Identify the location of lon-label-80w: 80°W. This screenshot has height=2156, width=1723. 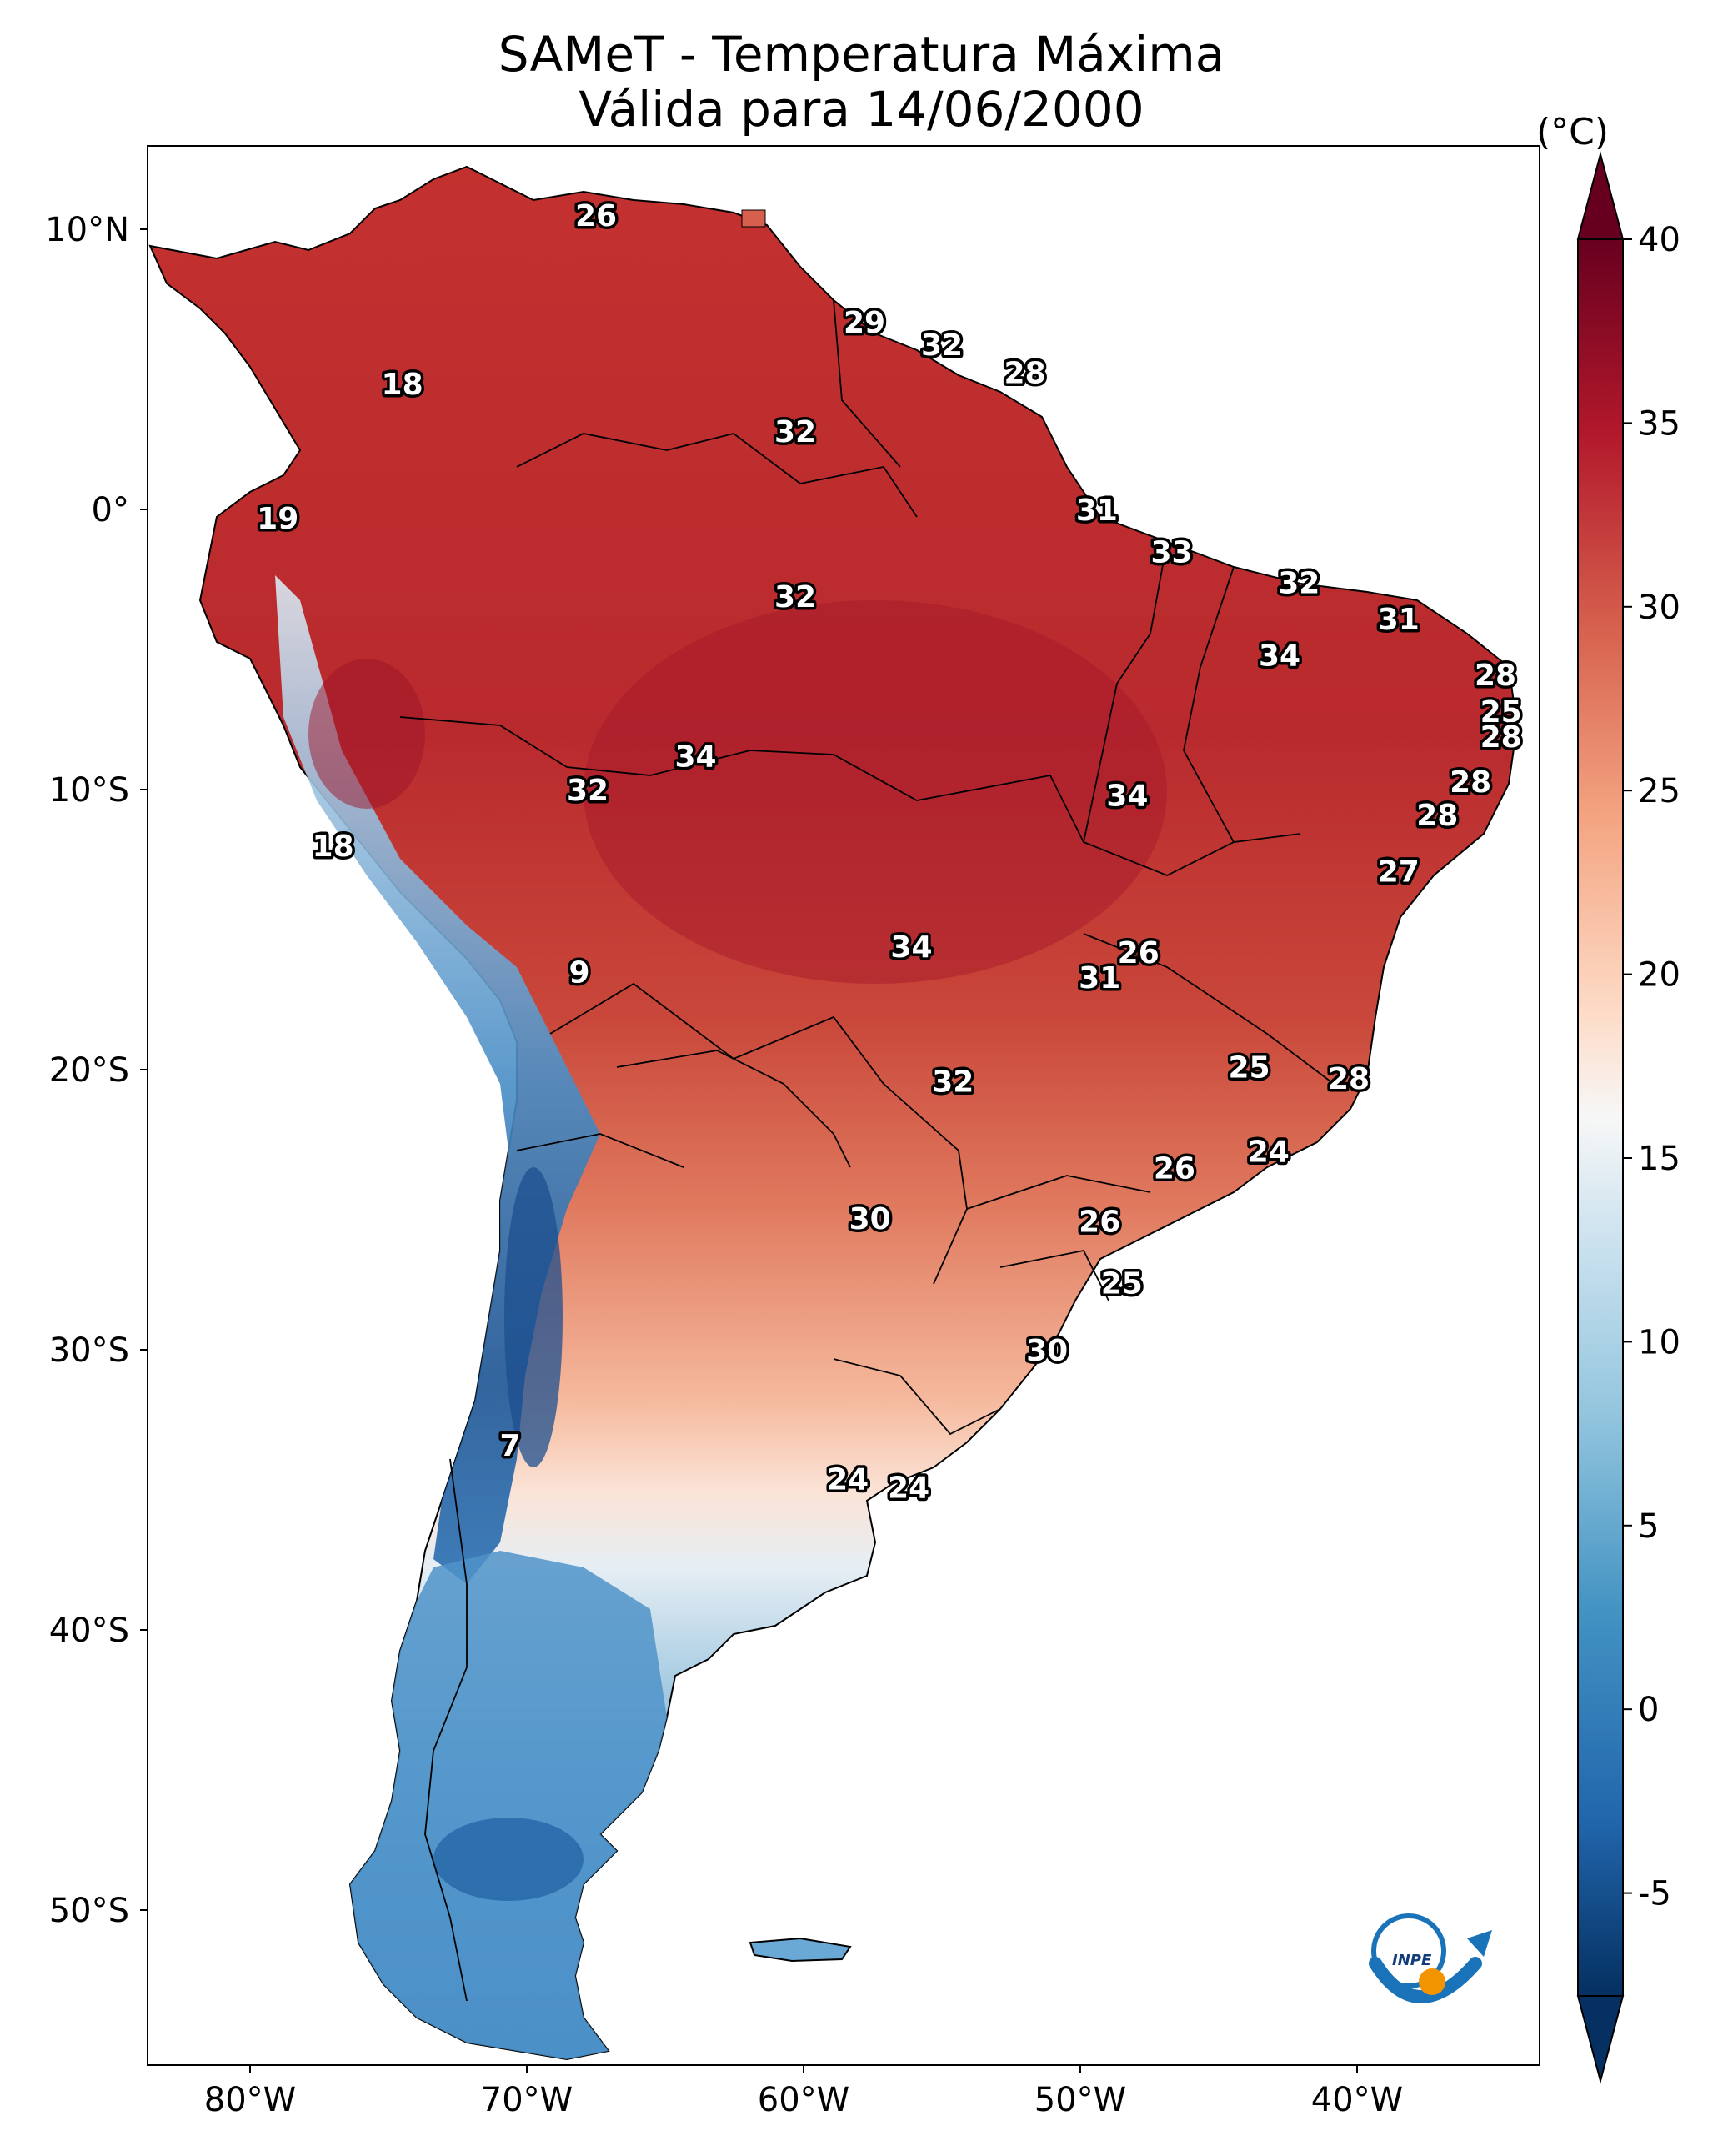
(250, 2100).